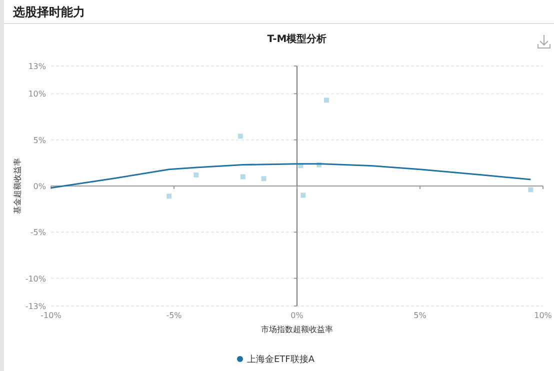 The width and height of the screenshot is (554, 371). What do you see at coordinates (48, 12) in the screenshot?
I see `chart-title: 选股择时能力` at bounding box center [48, 12].